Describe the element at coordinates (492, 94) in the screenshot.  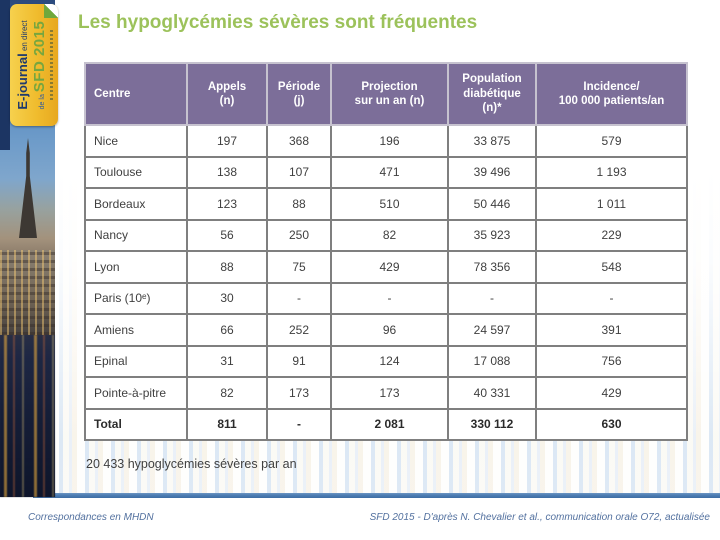
I see `column-header-population: Population diabétique (n)*` at that location.